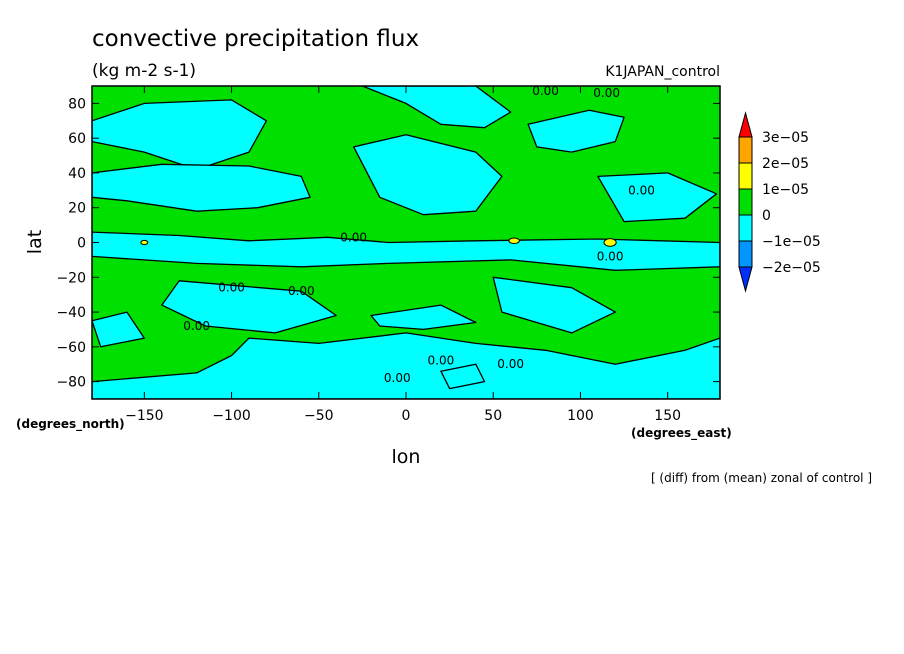  What do you see at coordinates (70, 424) in the screenshot?
I see `y-unit-label: (degrees_north)` at bounding box center [70, 424].